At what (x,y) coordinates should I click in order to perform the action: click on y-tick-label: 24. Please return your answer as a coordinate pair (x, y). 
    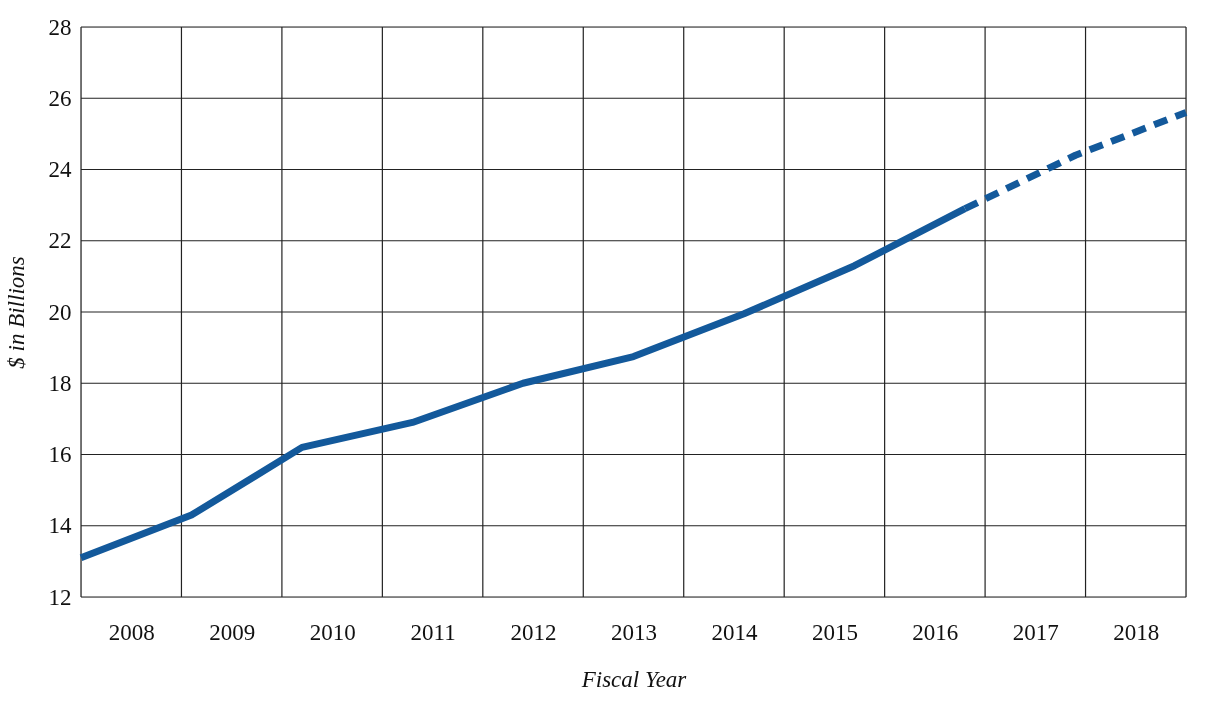
    Looking at the image, I should click on (60, 169).